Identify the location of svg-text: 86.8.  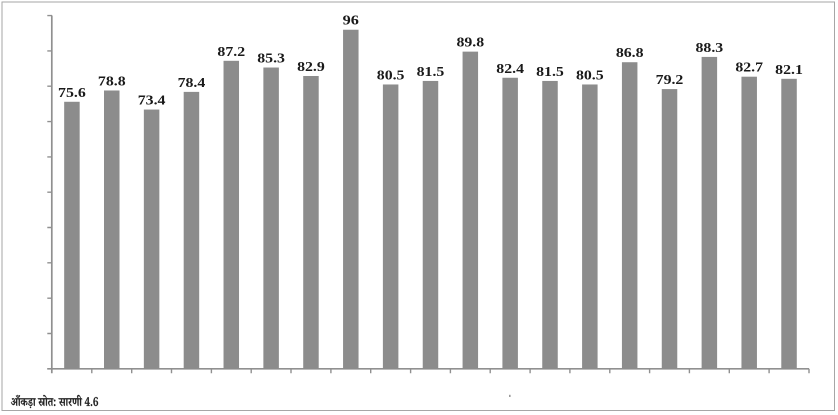
(630, 52).